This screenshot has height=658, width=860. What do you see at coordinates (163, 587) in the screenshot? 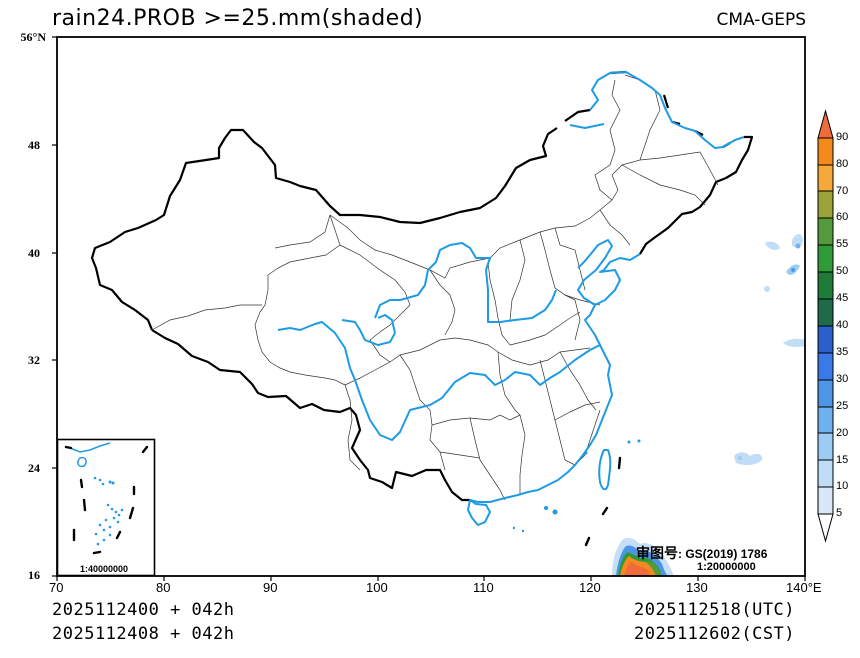
I see `x-tick-80: 80` at bounding box center [163, 587].